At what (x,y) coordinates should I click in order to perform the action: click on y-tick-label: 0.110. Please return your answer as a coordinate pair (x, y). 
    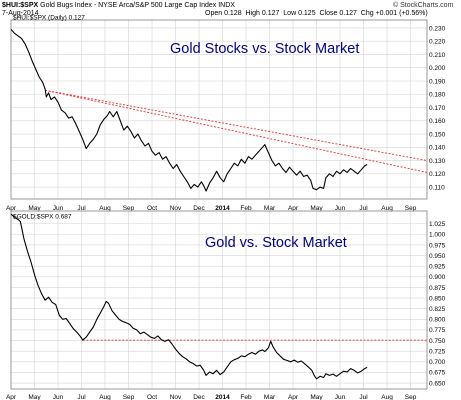
    Looking at the image, I should click on (437, 187).